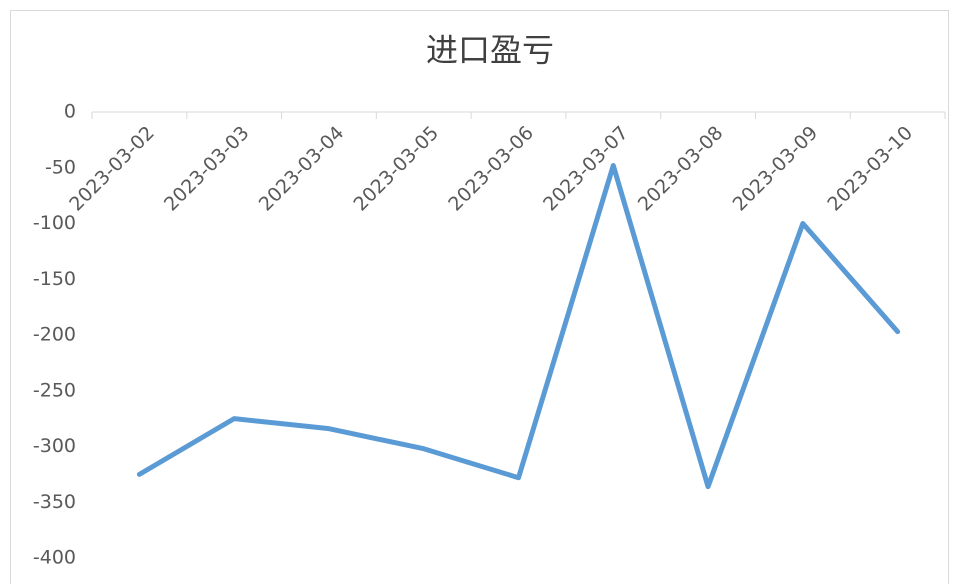 The width and height of the screenshot is (959, 584). Describe the element at coordinates (54, 502) in the screenshot. I see `y-tick-label: -350` at that location.